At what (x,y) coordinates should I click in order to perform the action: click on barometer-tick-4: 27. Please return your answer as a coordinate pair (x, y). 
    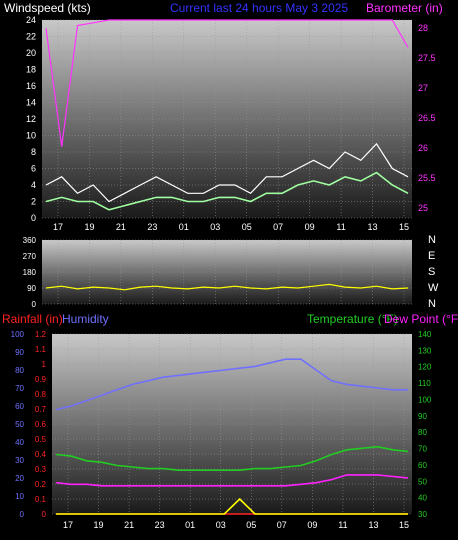
    Looking at the image, I should click on (423, 88).